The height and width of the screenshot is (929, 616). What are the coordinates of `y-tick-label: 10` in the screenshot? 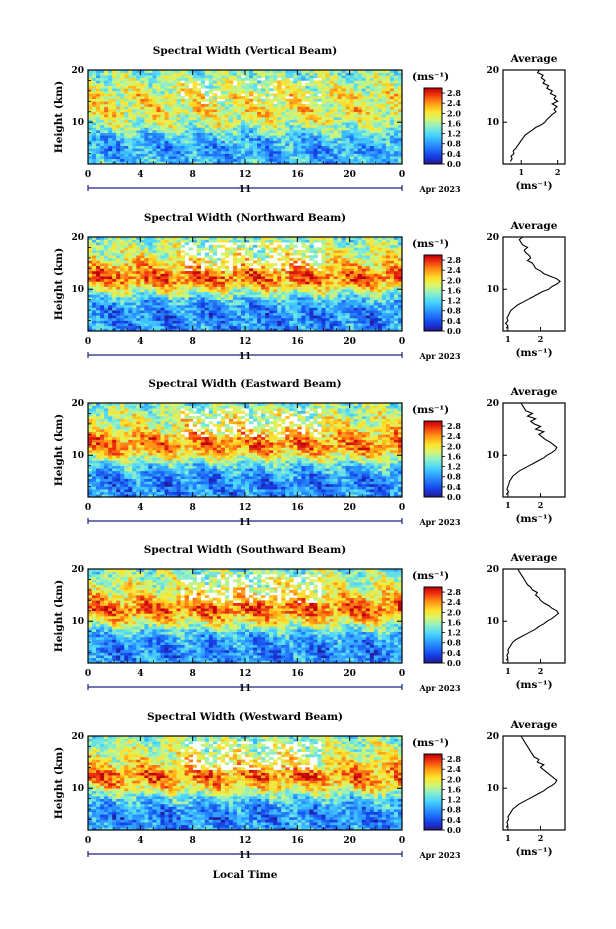 It's located at (77, 123).